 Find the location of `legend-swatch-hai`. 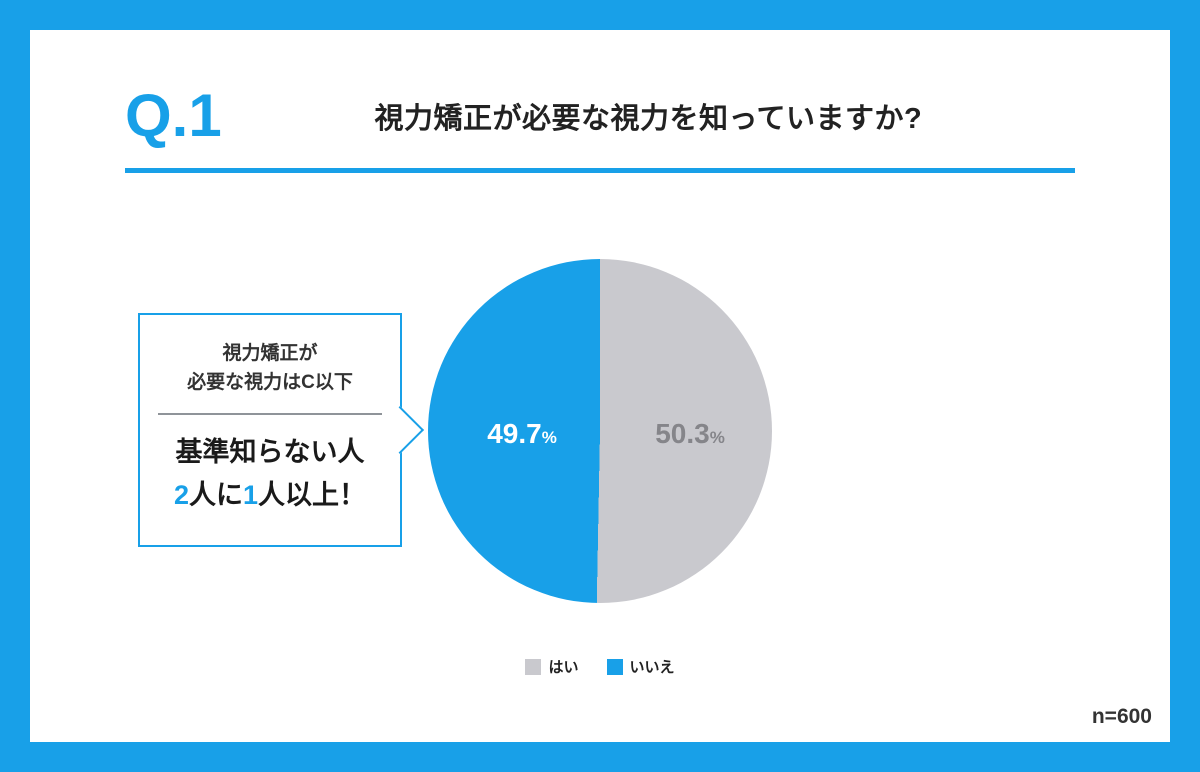

legend-swatch-hai is located at coordinates (533, 666).